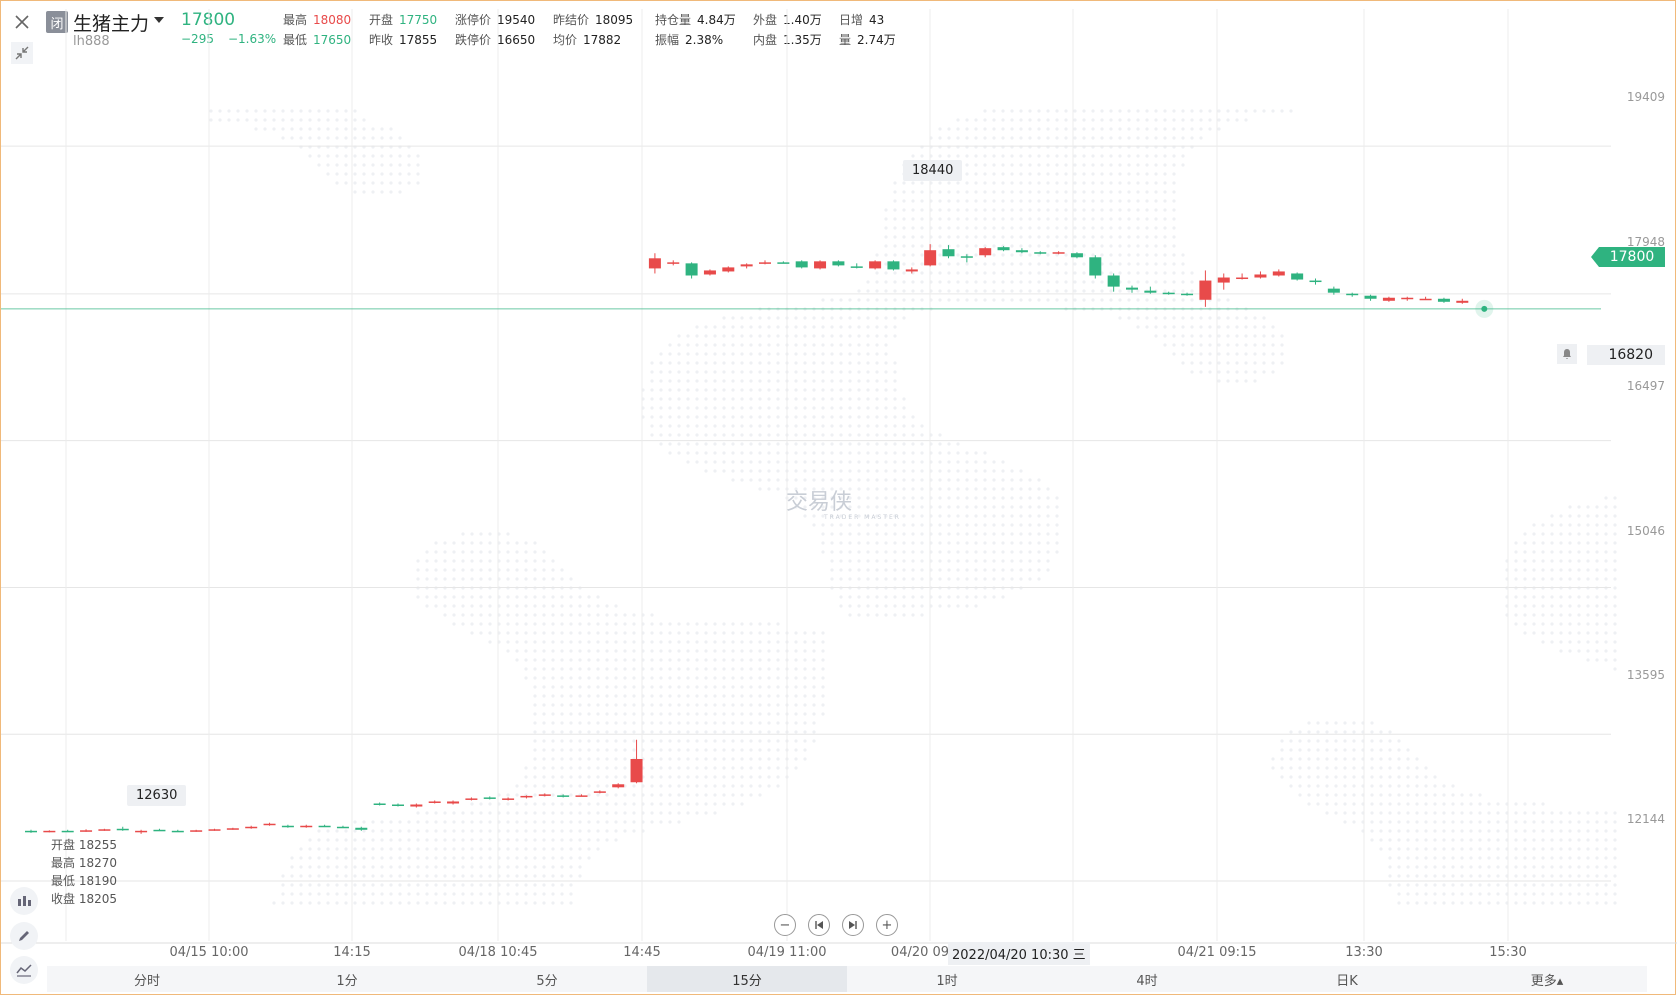 The height and width of the screenshot is (997, 1678). Describe the element at coordinates (22, 22) in the screenshot. I see `close-icon` at that location.